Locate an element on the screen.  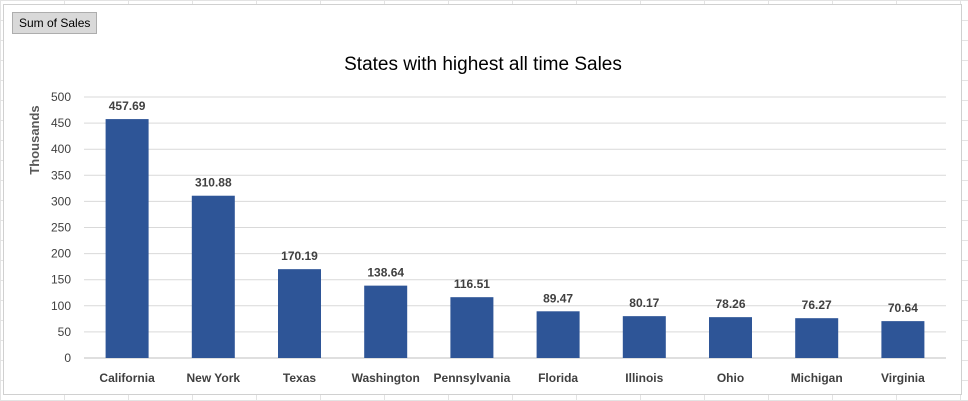
y-tick-label: 450 is located at coordinates (61, 123).